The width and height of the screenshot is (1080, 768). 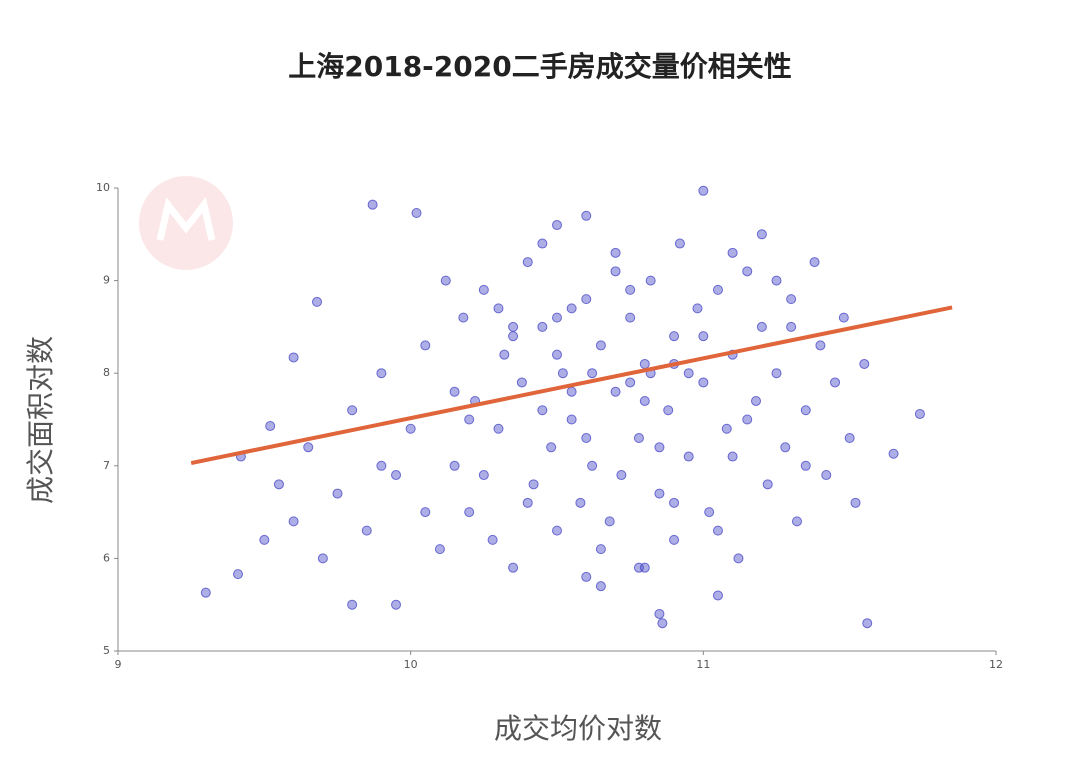 I want to click on y-tick-label: 10, so click(x=103, y=187).